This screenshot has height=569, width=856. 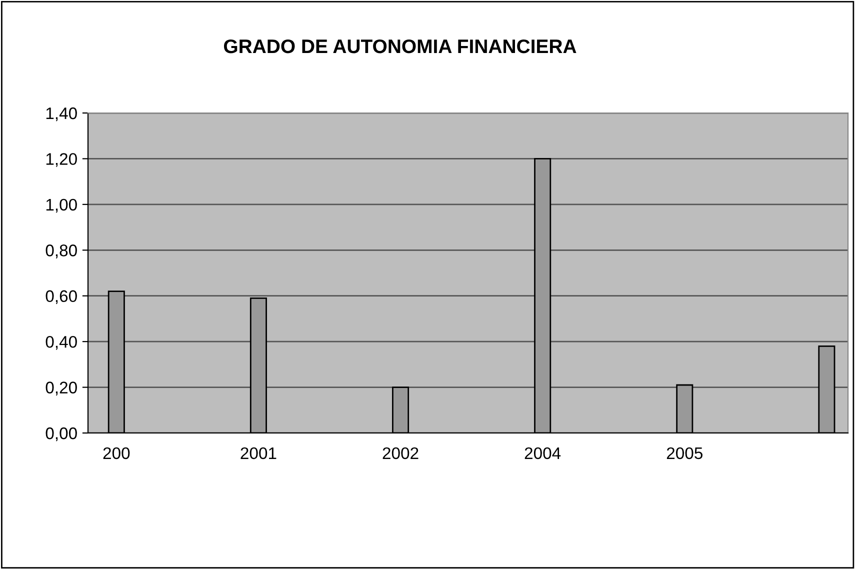 I want to click on x-tick-label: 2002, so click(x=400, y=453).